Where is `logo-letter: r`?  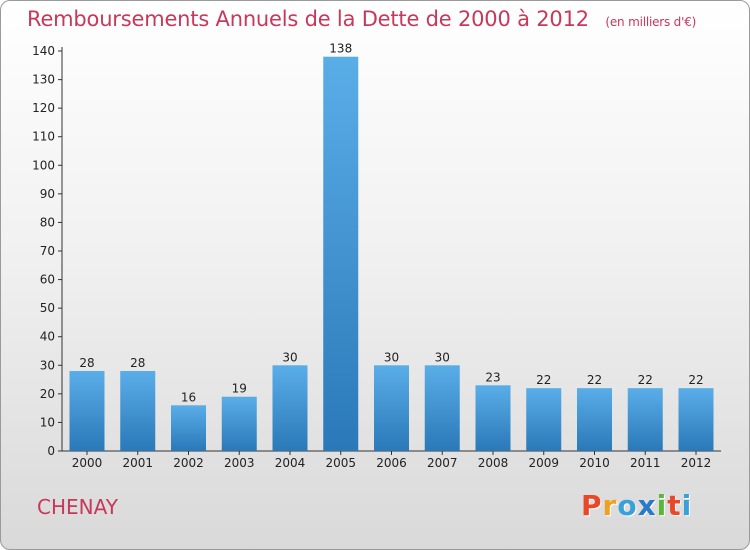
logo-letter: r is located at coordinates (610, 505).